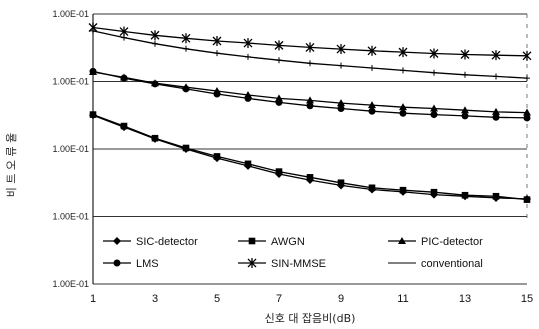  I want to click on series-lms, so click(310, 94).